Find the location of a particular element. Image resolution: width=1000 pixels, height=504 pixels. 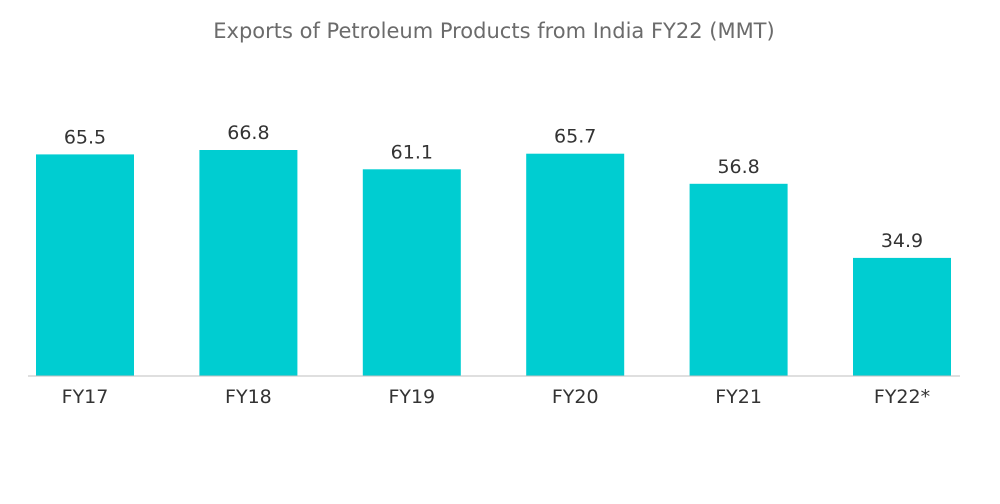

bar-fy18 is located at coordinates (248, 263).